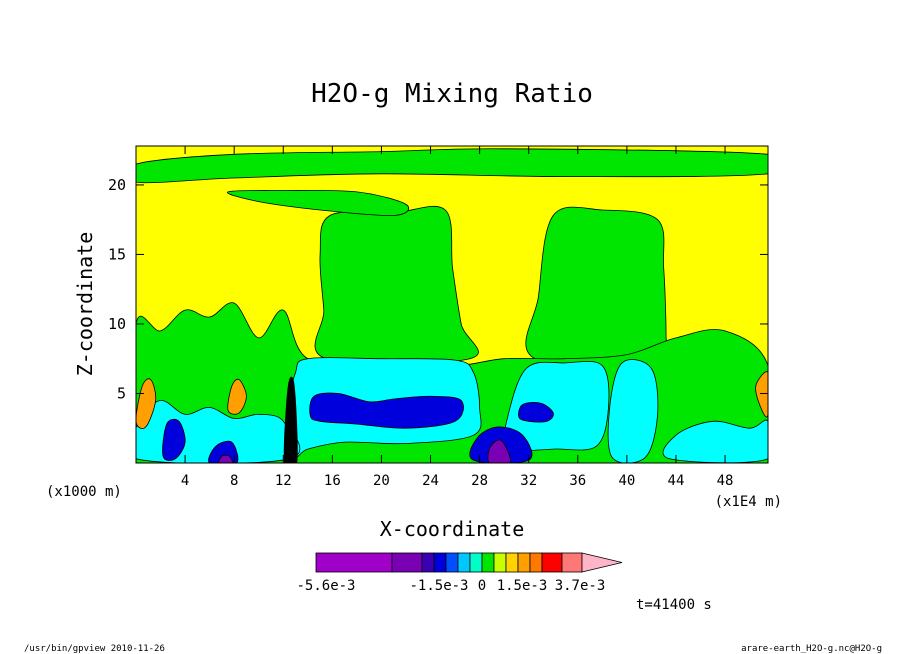 The image size is (904, 654). What do you see at coordinates (522, 586) in the screenshot?
I see `colorbar-tick-label: 1.5e-3` at bounding box center [522, 586].